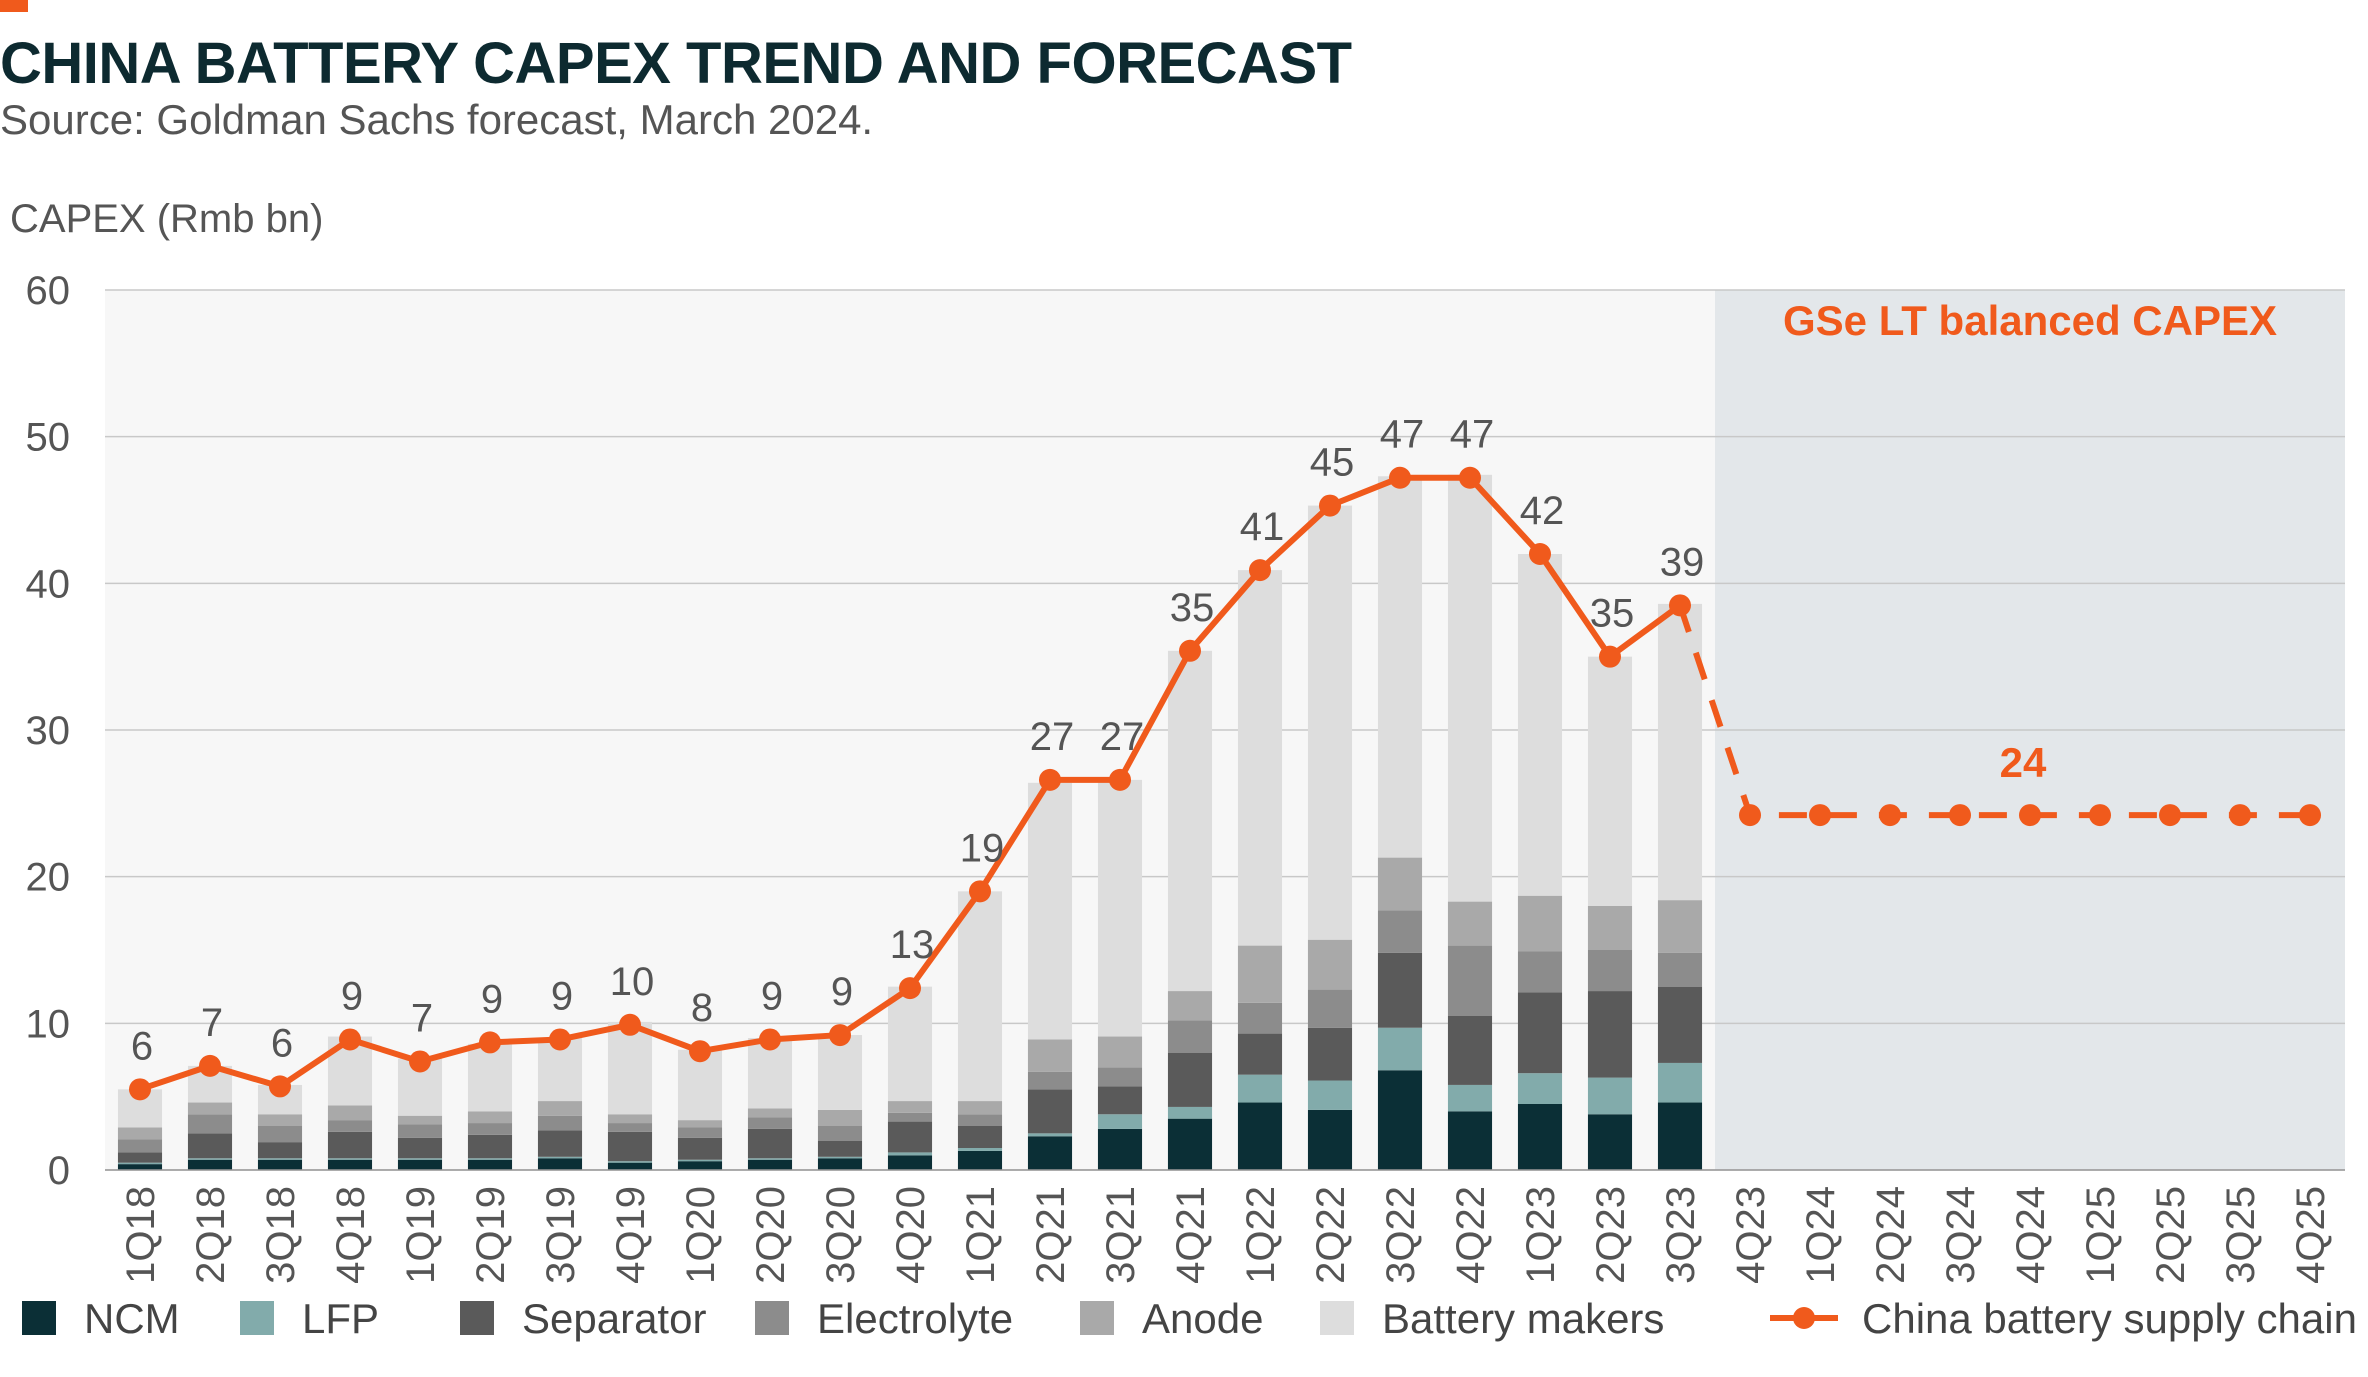 This screenshot has width=2368, height=1377. I want to click on bar-segment-electrolyte-2q18, so click(210, 1124).